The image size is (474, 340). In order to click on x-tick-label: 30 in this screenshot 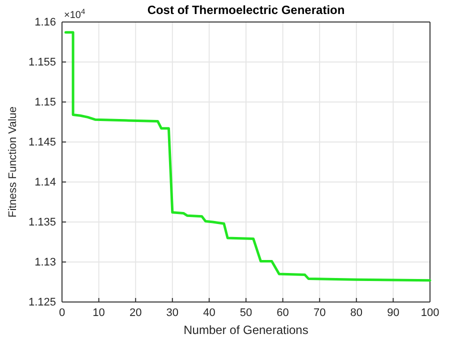, I will do `click(172, 312)`.